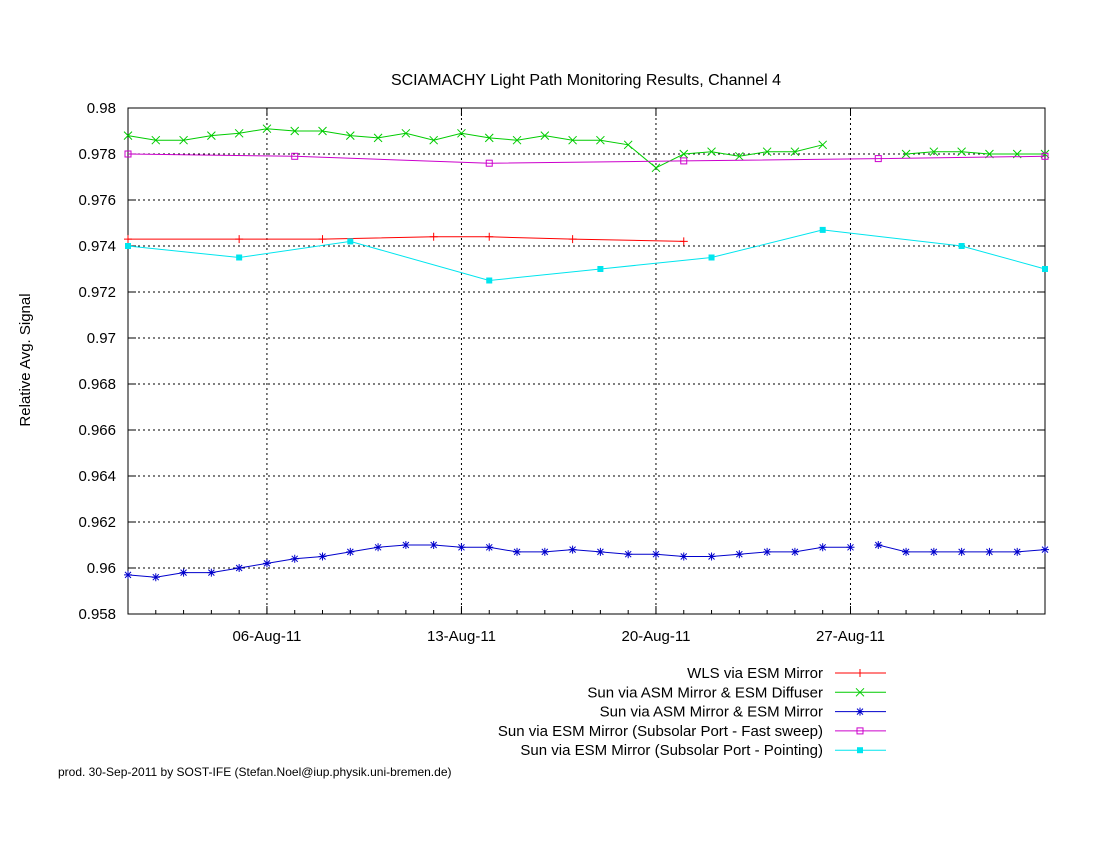 The height and width of the screenshot is (850, 1100). Describe the element at coordinates (97, 154) in the screenshot. I see `y-tick-label: 0.978` at that location.